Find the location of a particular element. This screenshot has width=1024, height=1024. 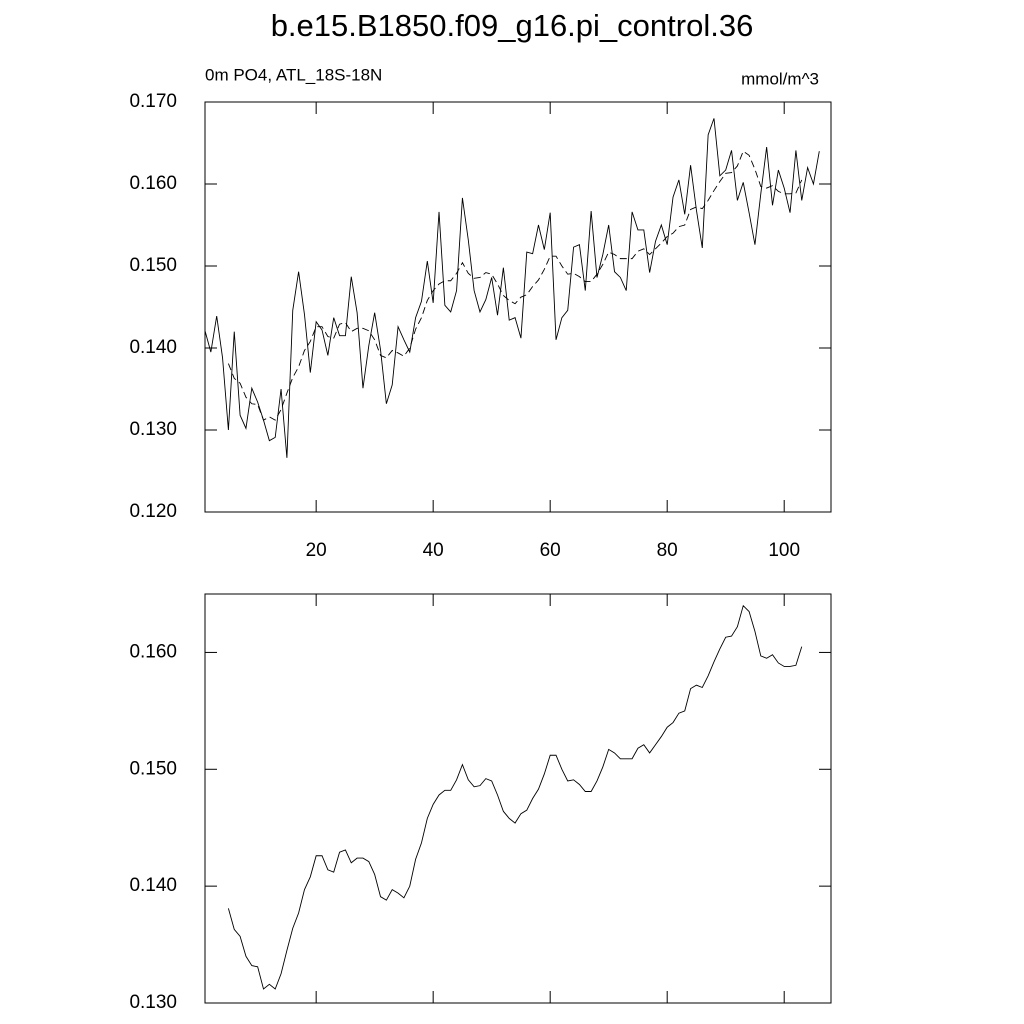

y-tick-label: 0.170 is located at coordinates (153, 101).